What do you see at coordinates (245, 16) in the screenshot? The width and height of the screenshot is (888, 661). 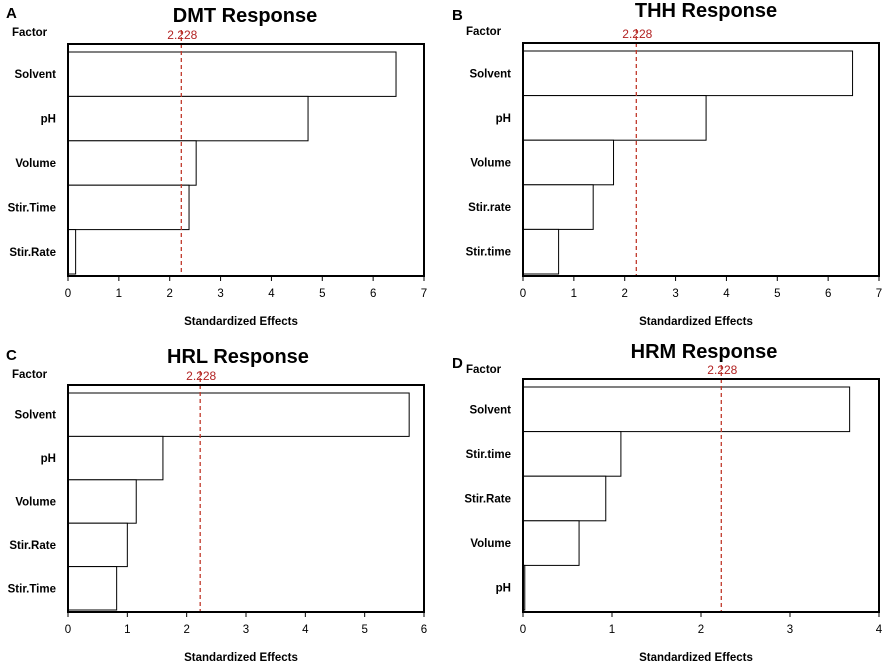 I see `chart-title: DMT Response` at bounding box center [245, 16].